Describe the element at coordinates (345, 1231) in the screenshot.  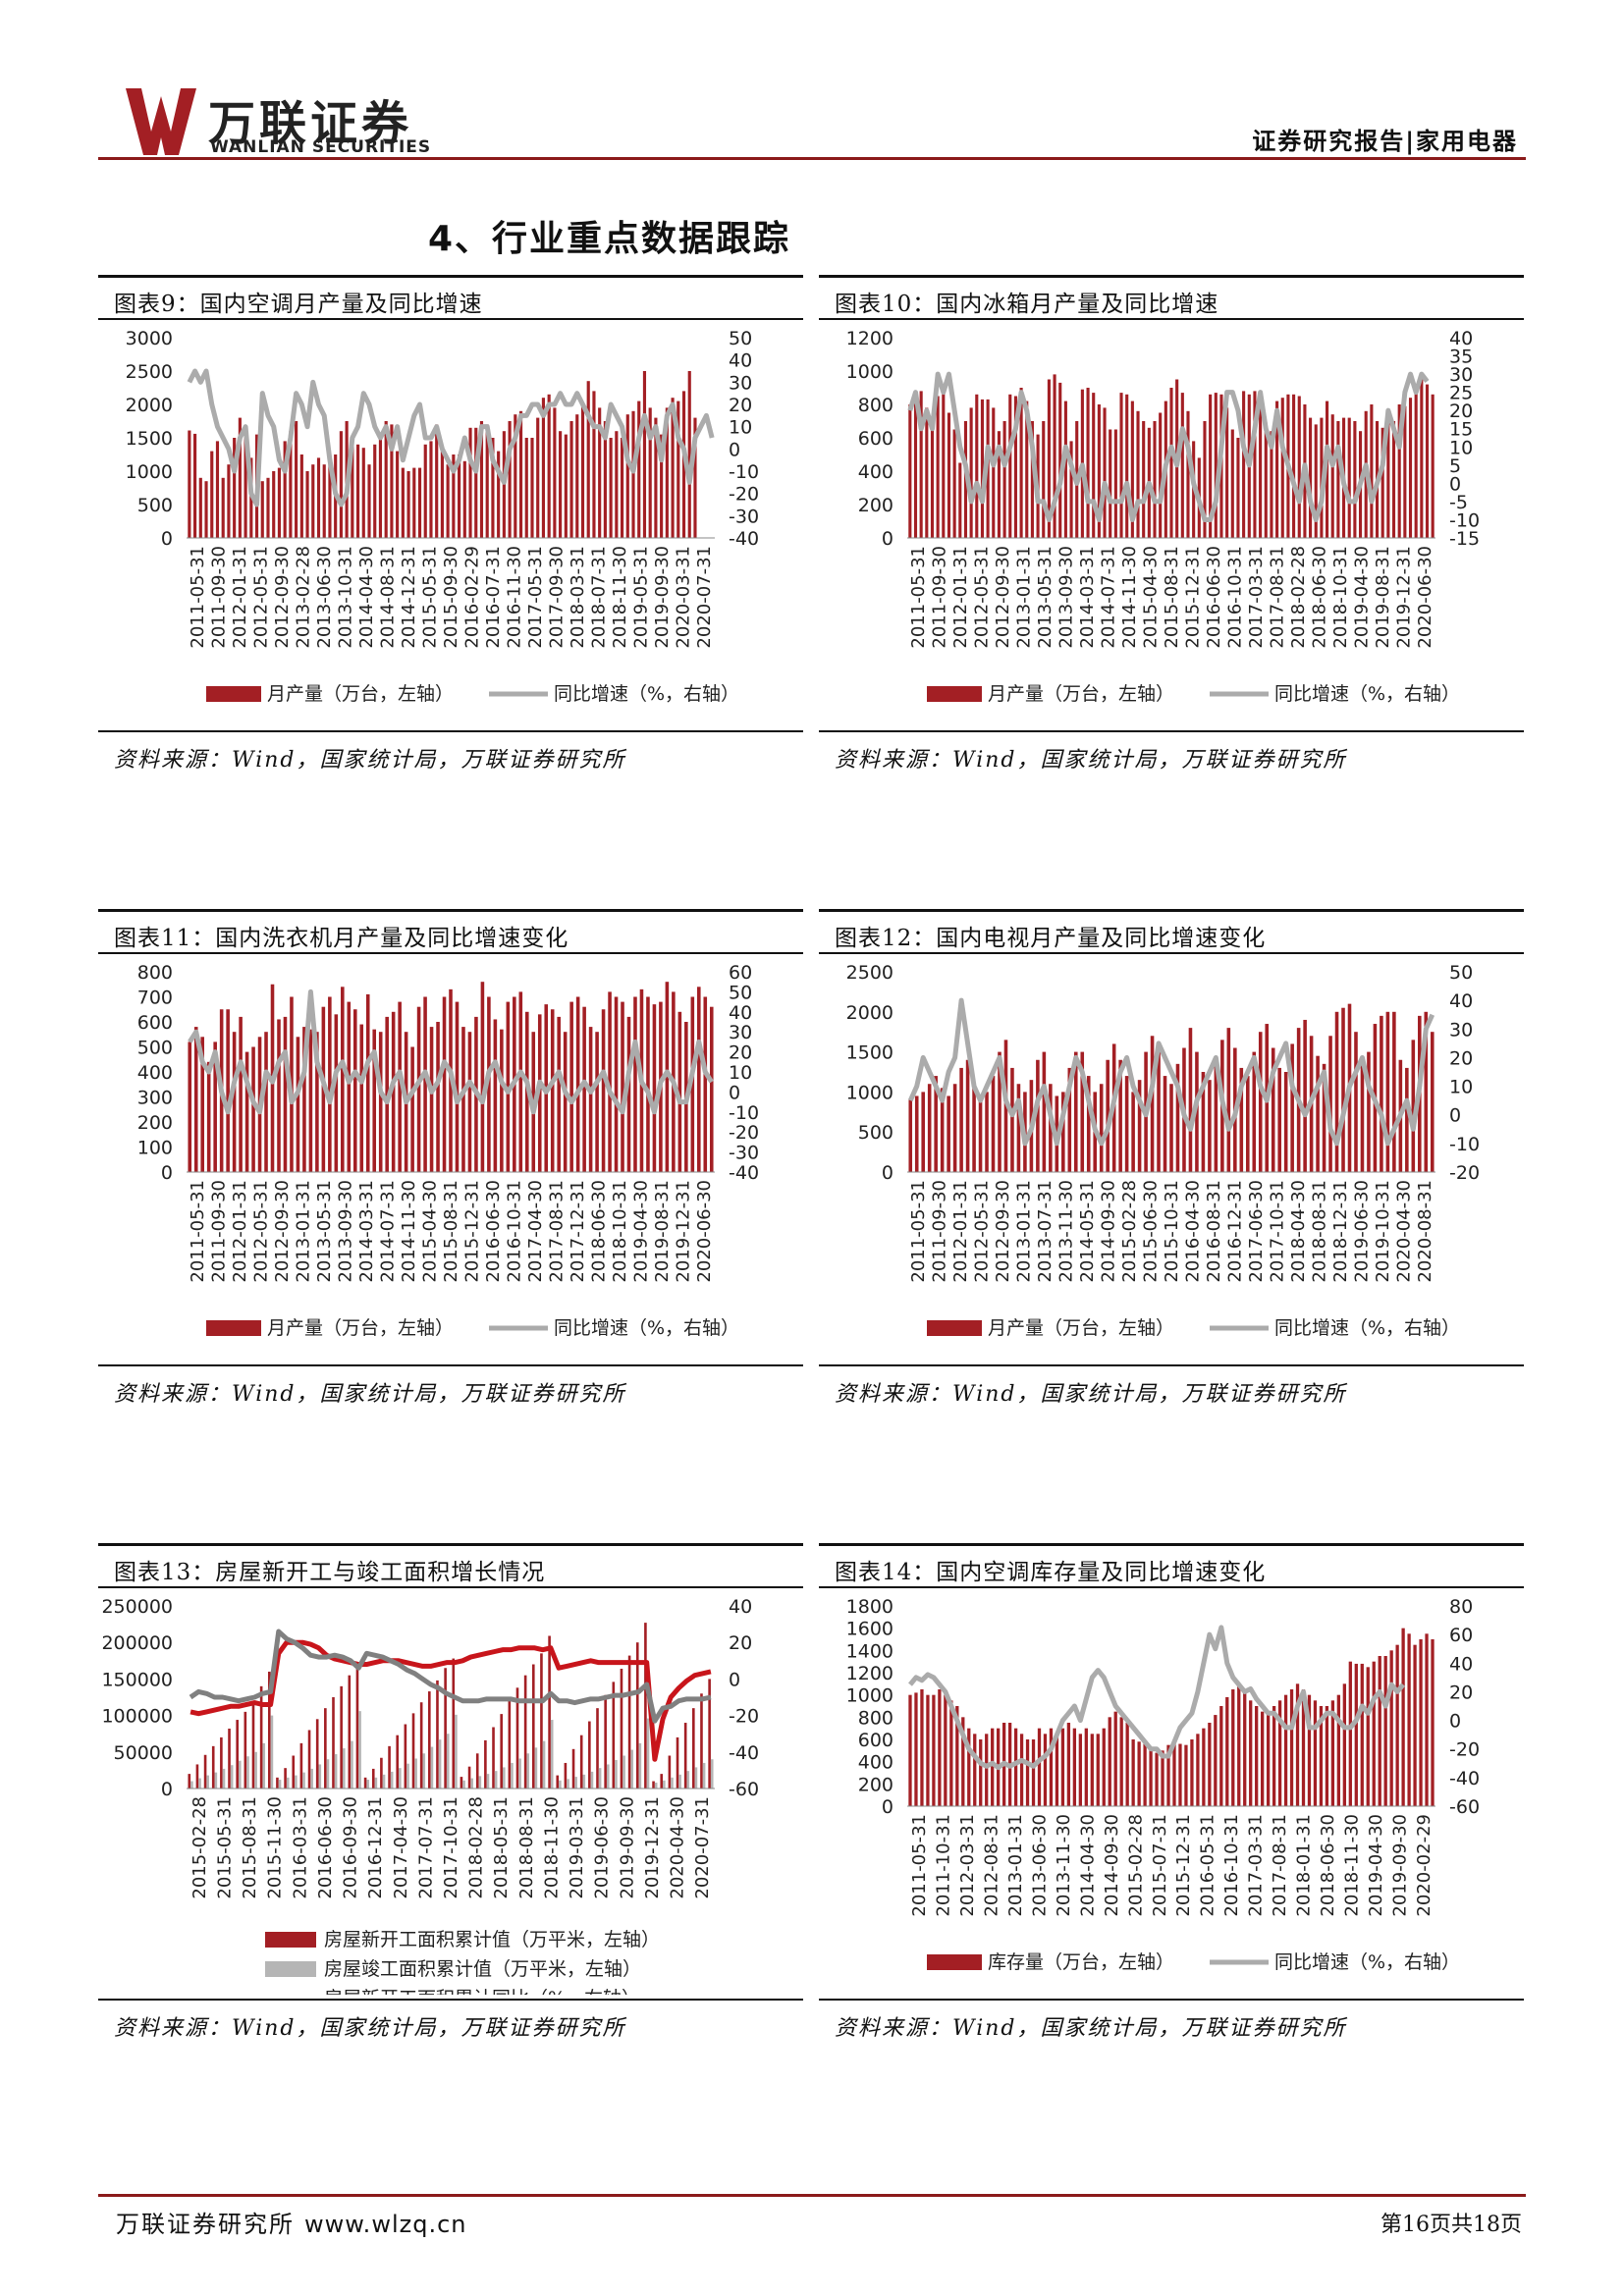
I see `x-tick-label: 2013-09-30` at that location.